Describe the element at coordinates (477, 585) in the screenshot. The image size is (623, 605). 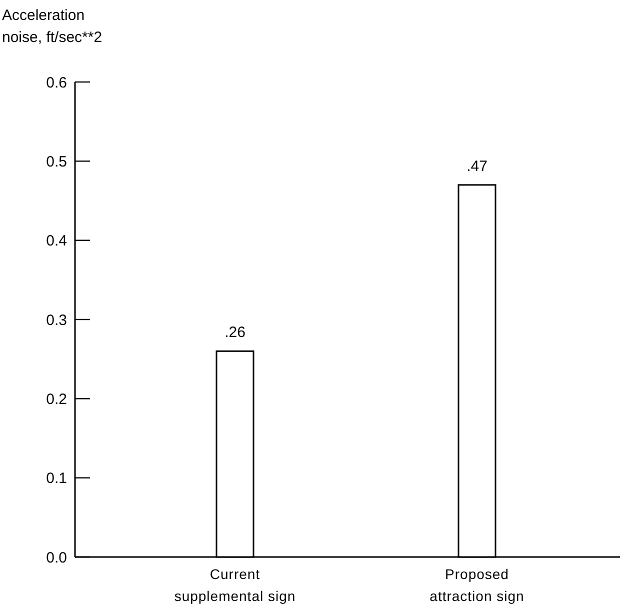
I see `x-tick-label: Proposed attraction sign` at that location.